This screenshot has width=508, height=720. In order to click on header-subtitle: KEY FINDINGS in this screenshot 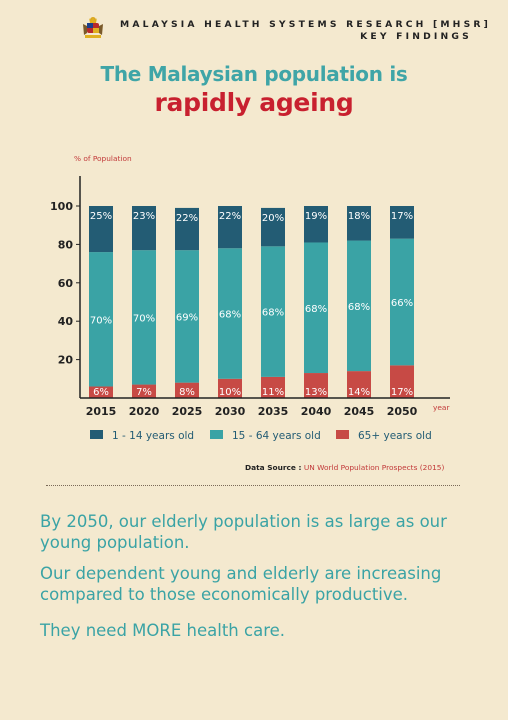, I will do `click(416, 36)`.